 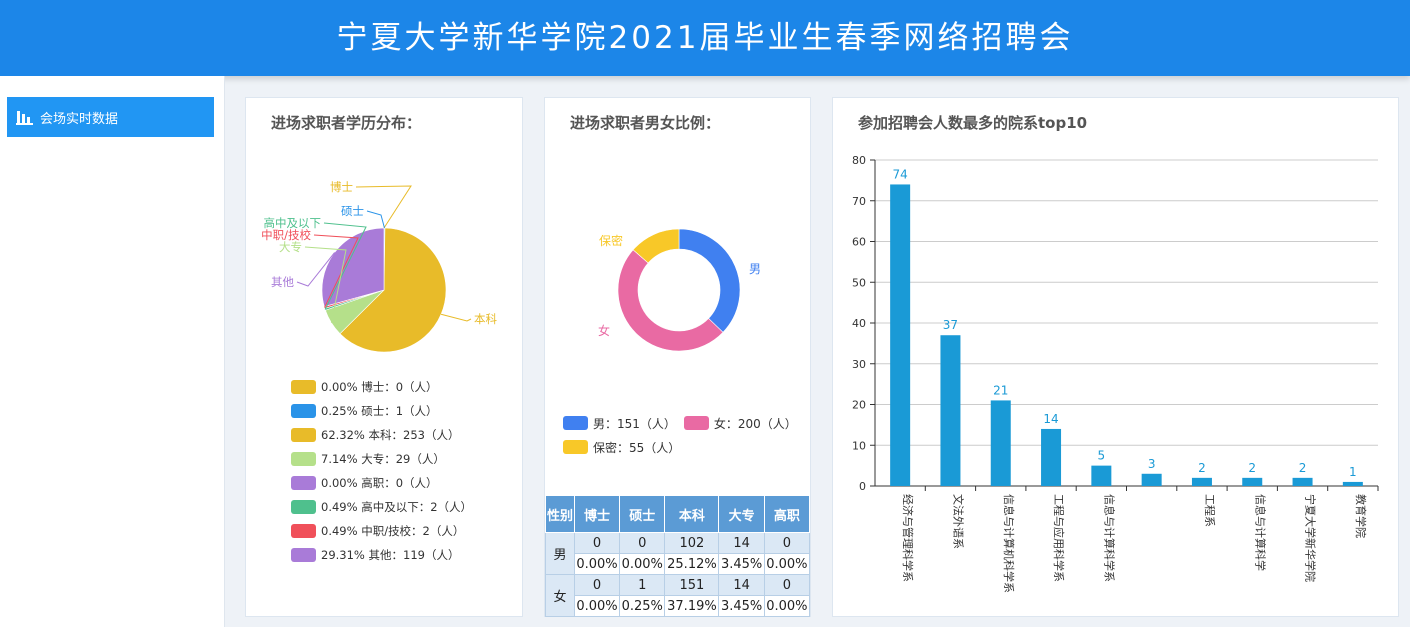 I want to click on legend-item: 62.32% 本科：253（人）, so click(x=381, y=435).